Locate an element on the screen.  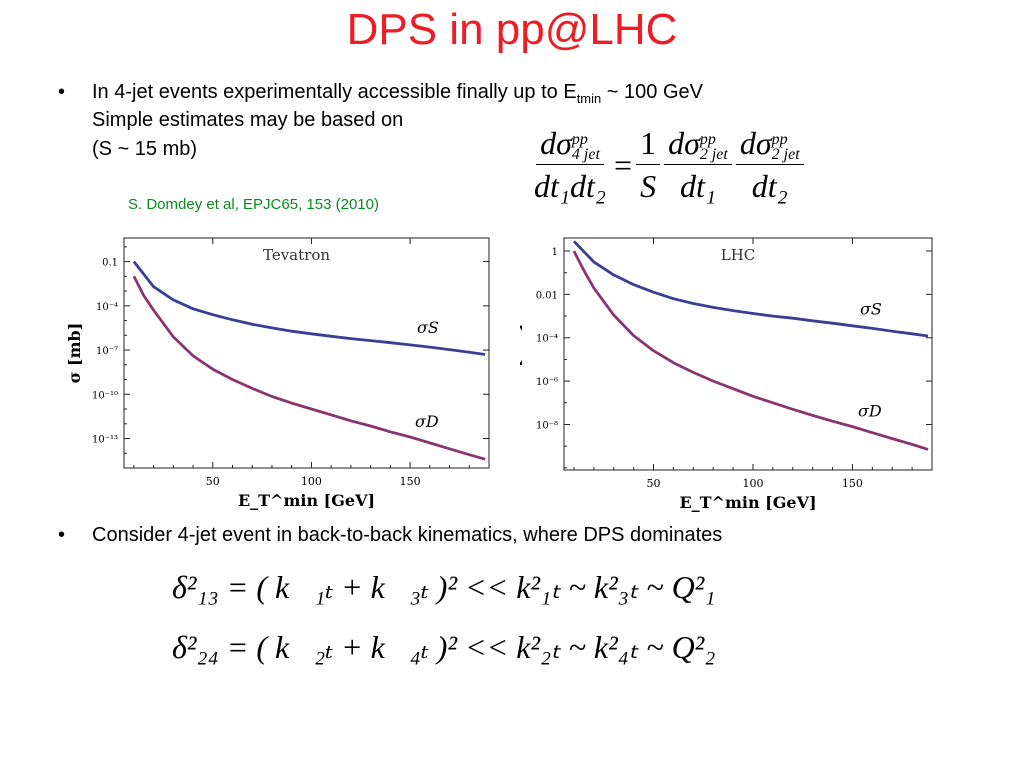
formula-equals: = is located at coordinates (623, 164).